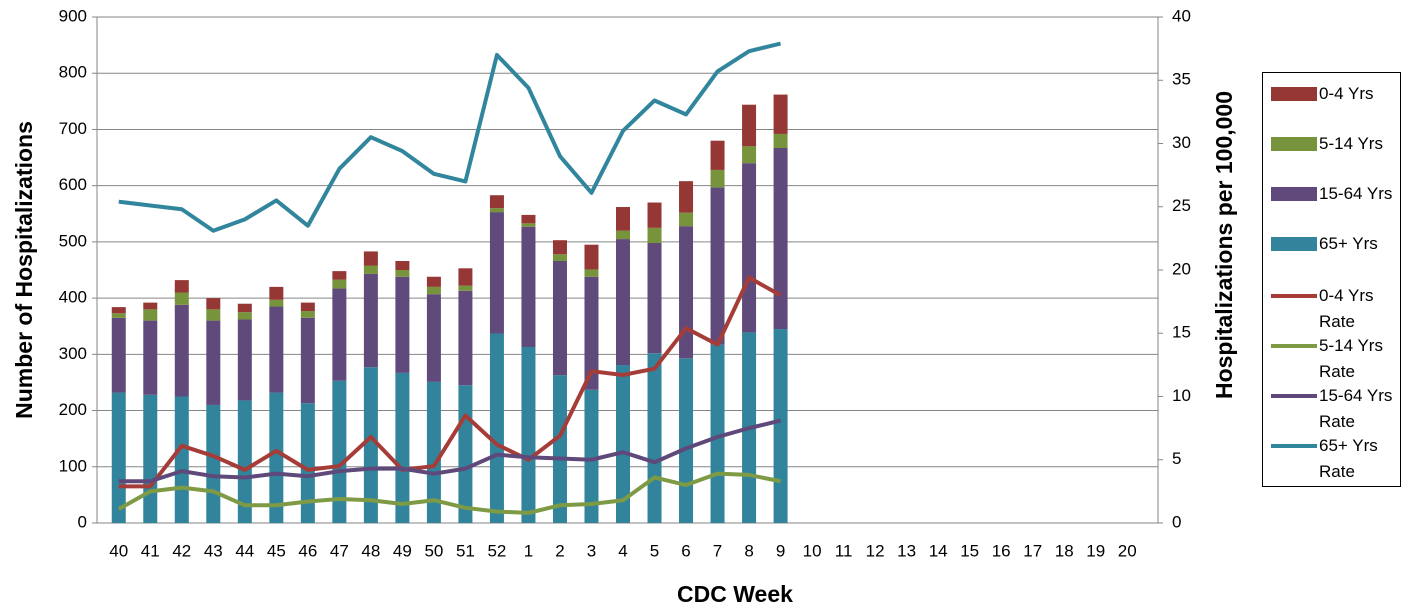  Describe the element at coordinates (496, 550) in the screenshot. I see `x-tick-label: 52` at that location.